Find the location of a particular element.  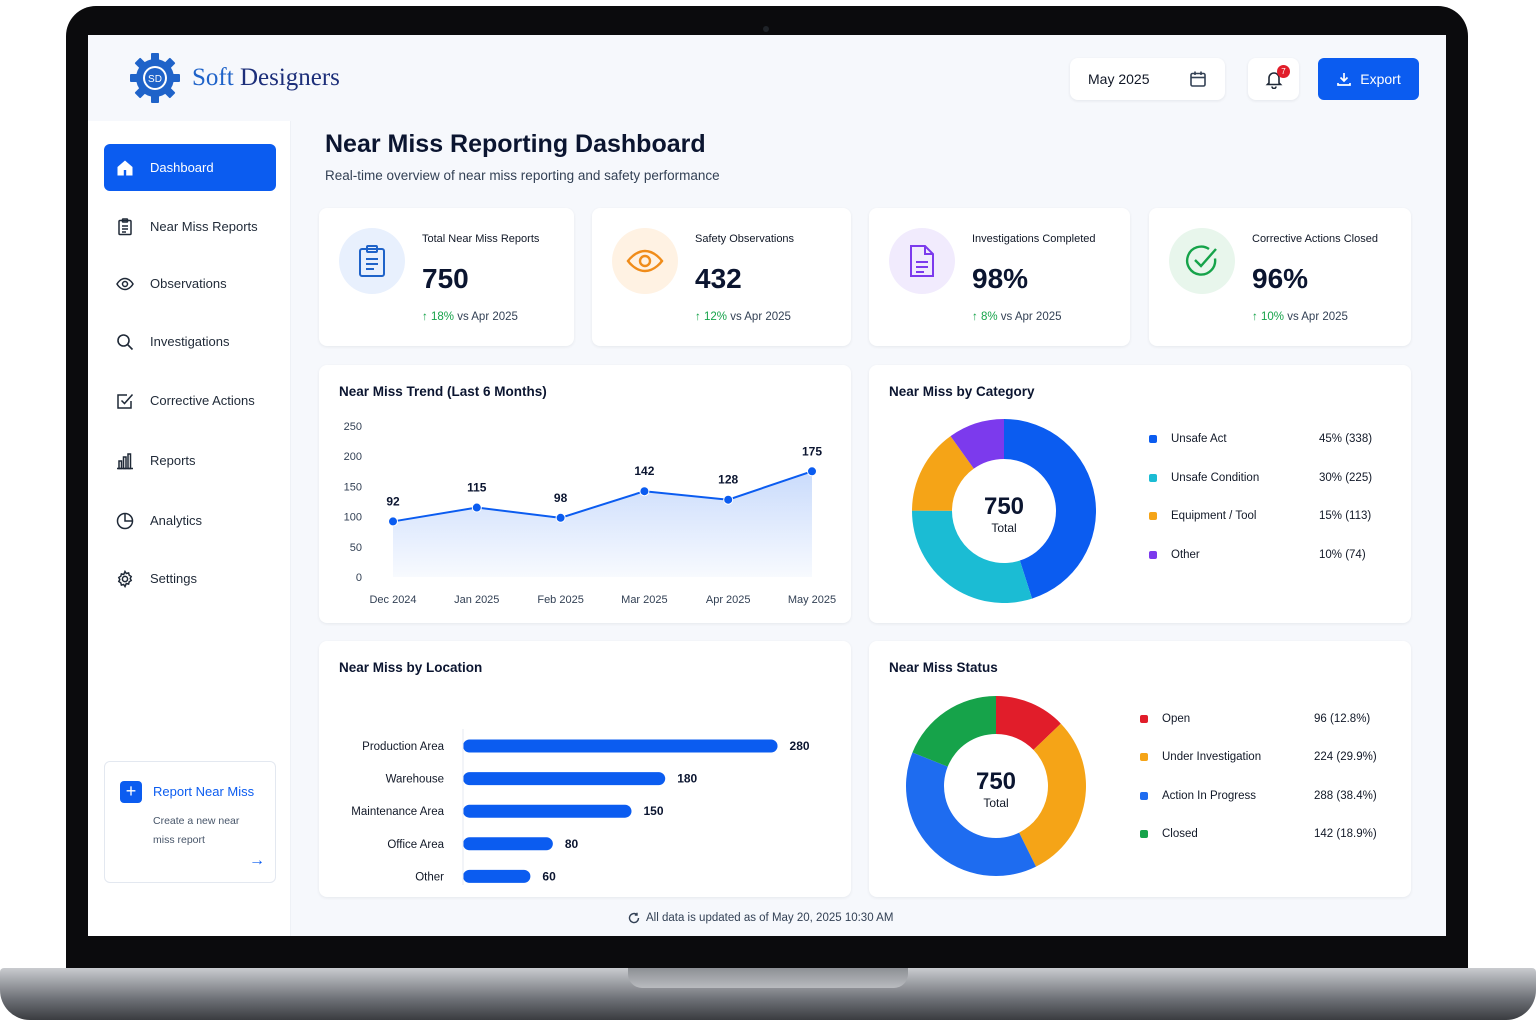

sidebar-item-observations: Observations is located at coordinates (190, 283).